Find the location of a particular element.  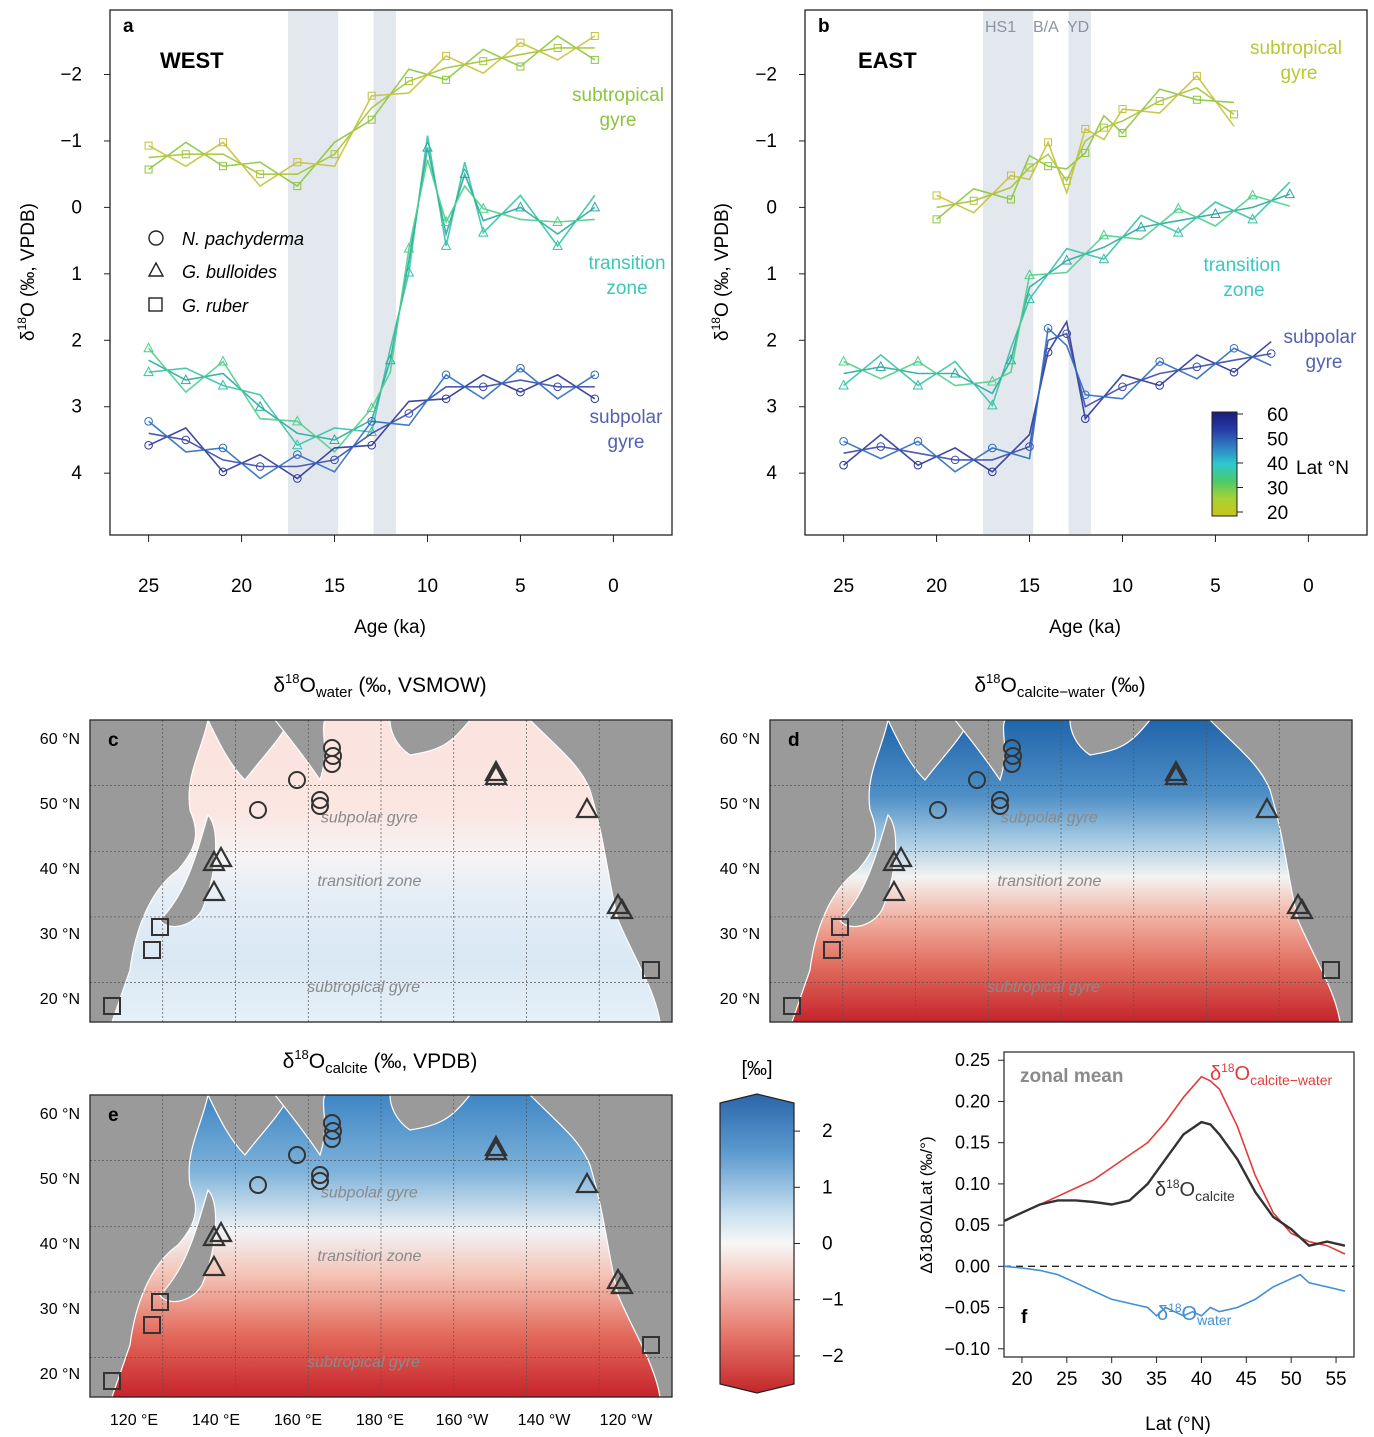

panel-f-series is located at coordinates (1174, 1196).